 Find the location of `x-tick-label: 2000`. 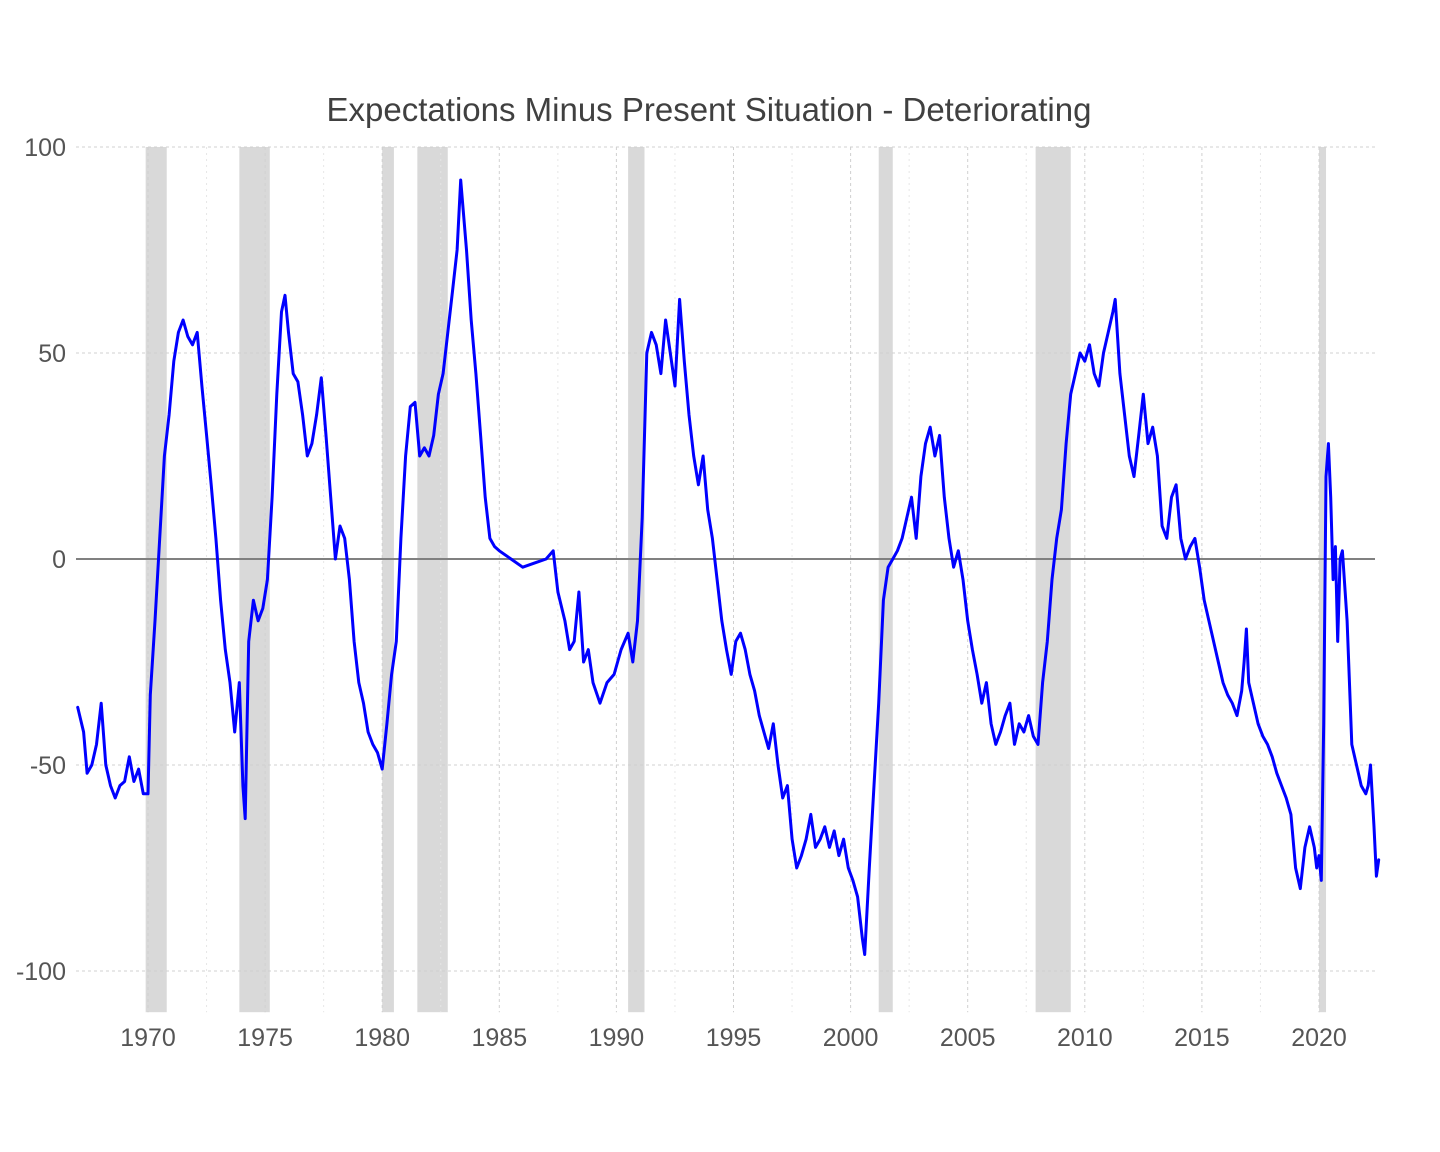

x-tick-label: 2000 is located at coordinates (851, 1038).